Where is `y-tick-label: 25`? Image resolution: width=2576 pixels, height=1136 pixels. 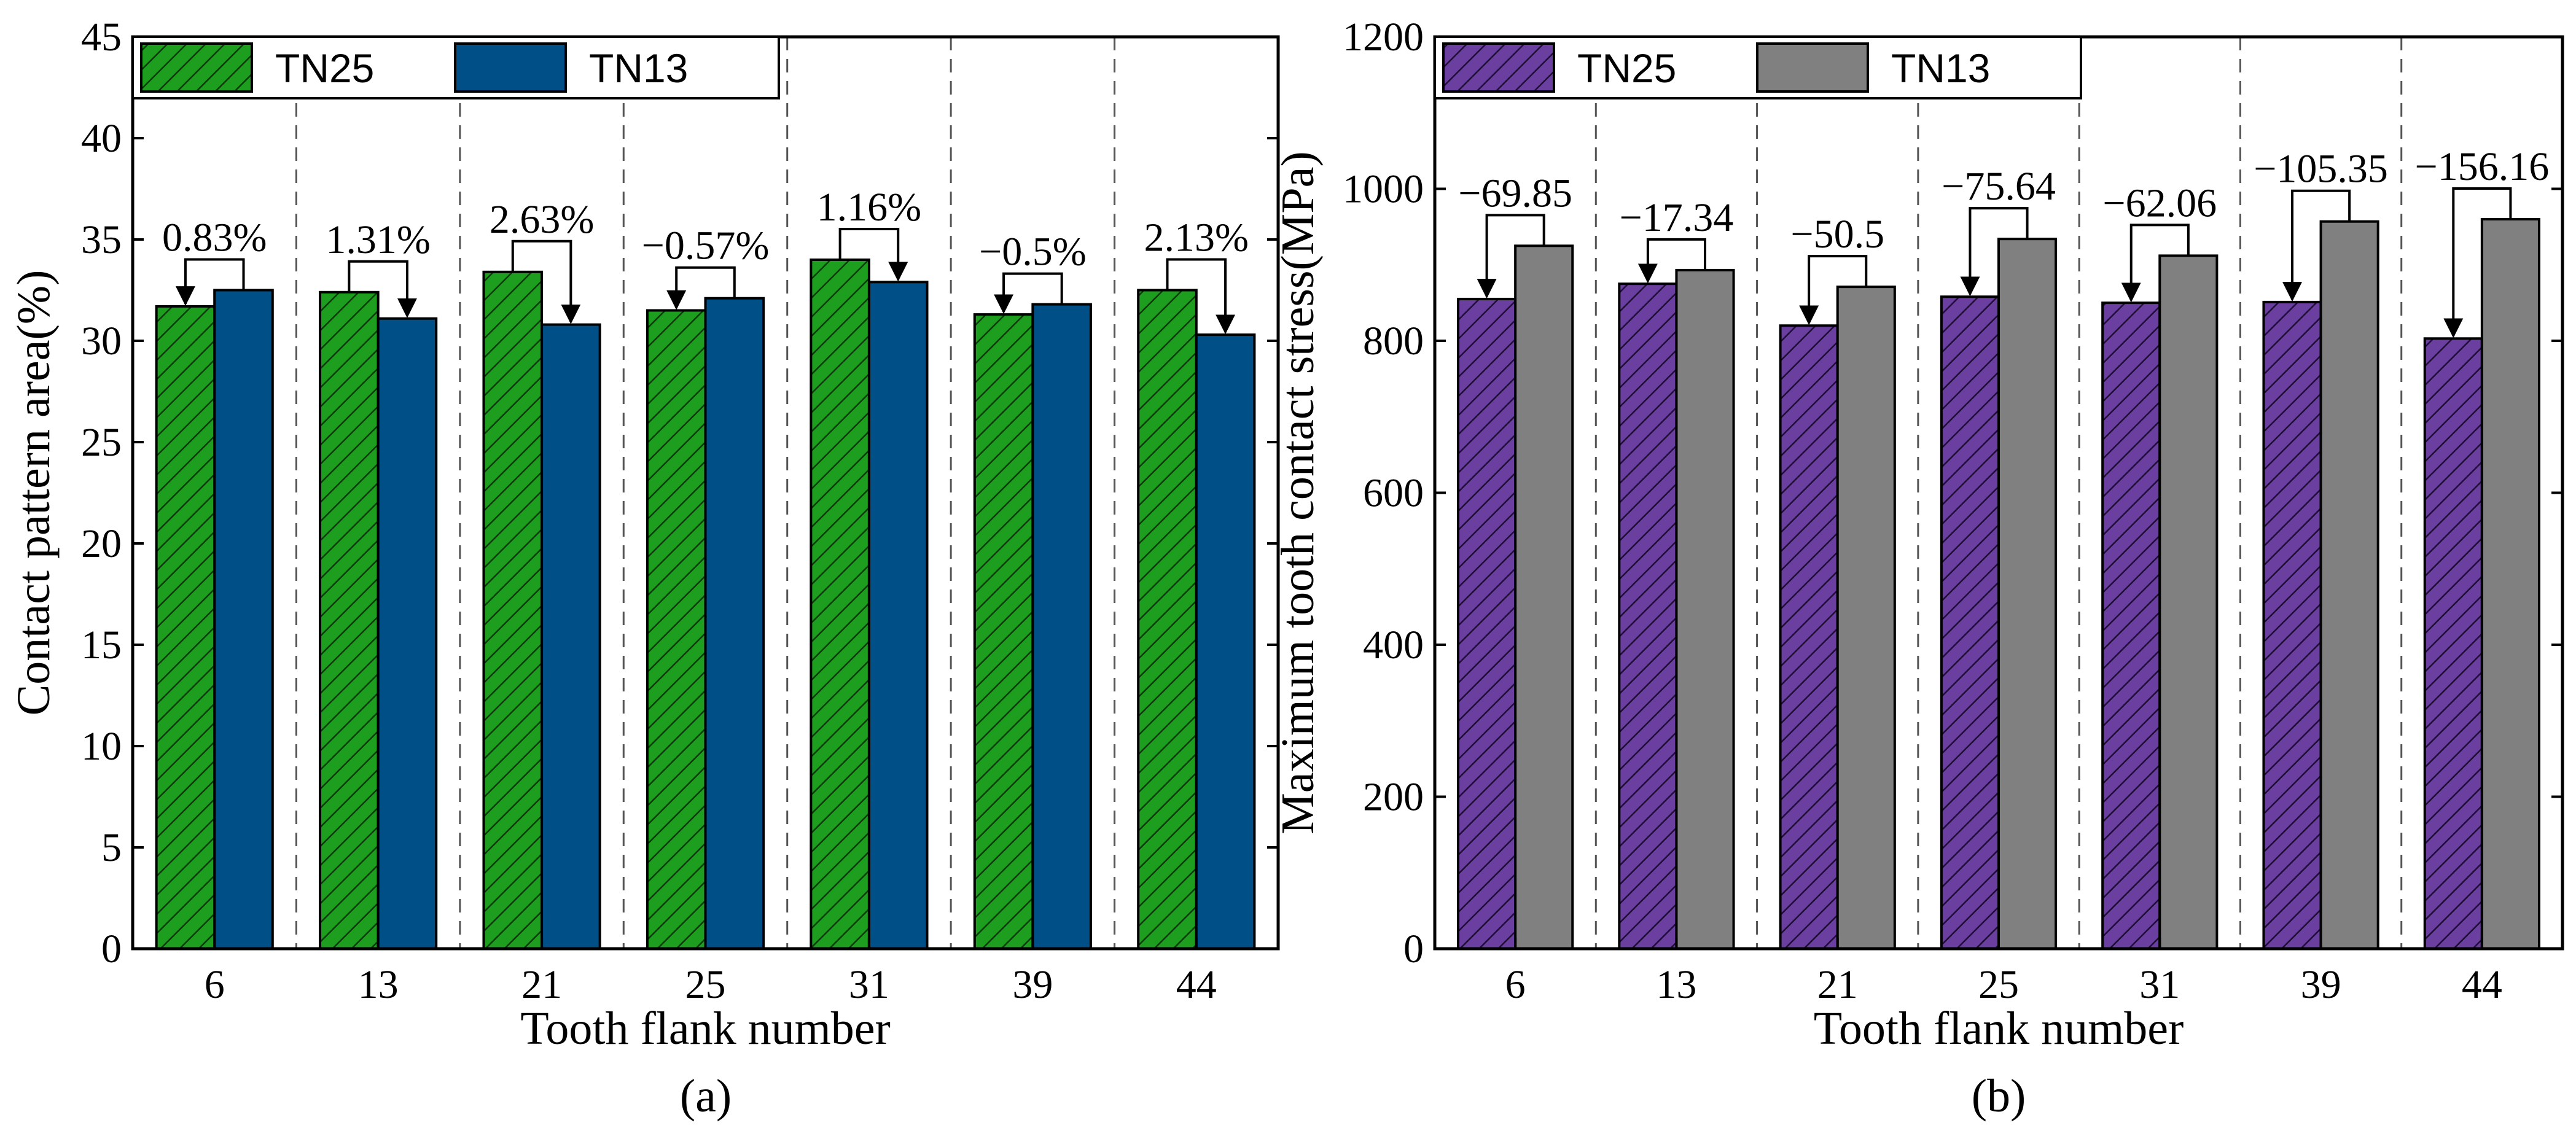
y-tick-label: 25 is located at coordinates (101, 442).